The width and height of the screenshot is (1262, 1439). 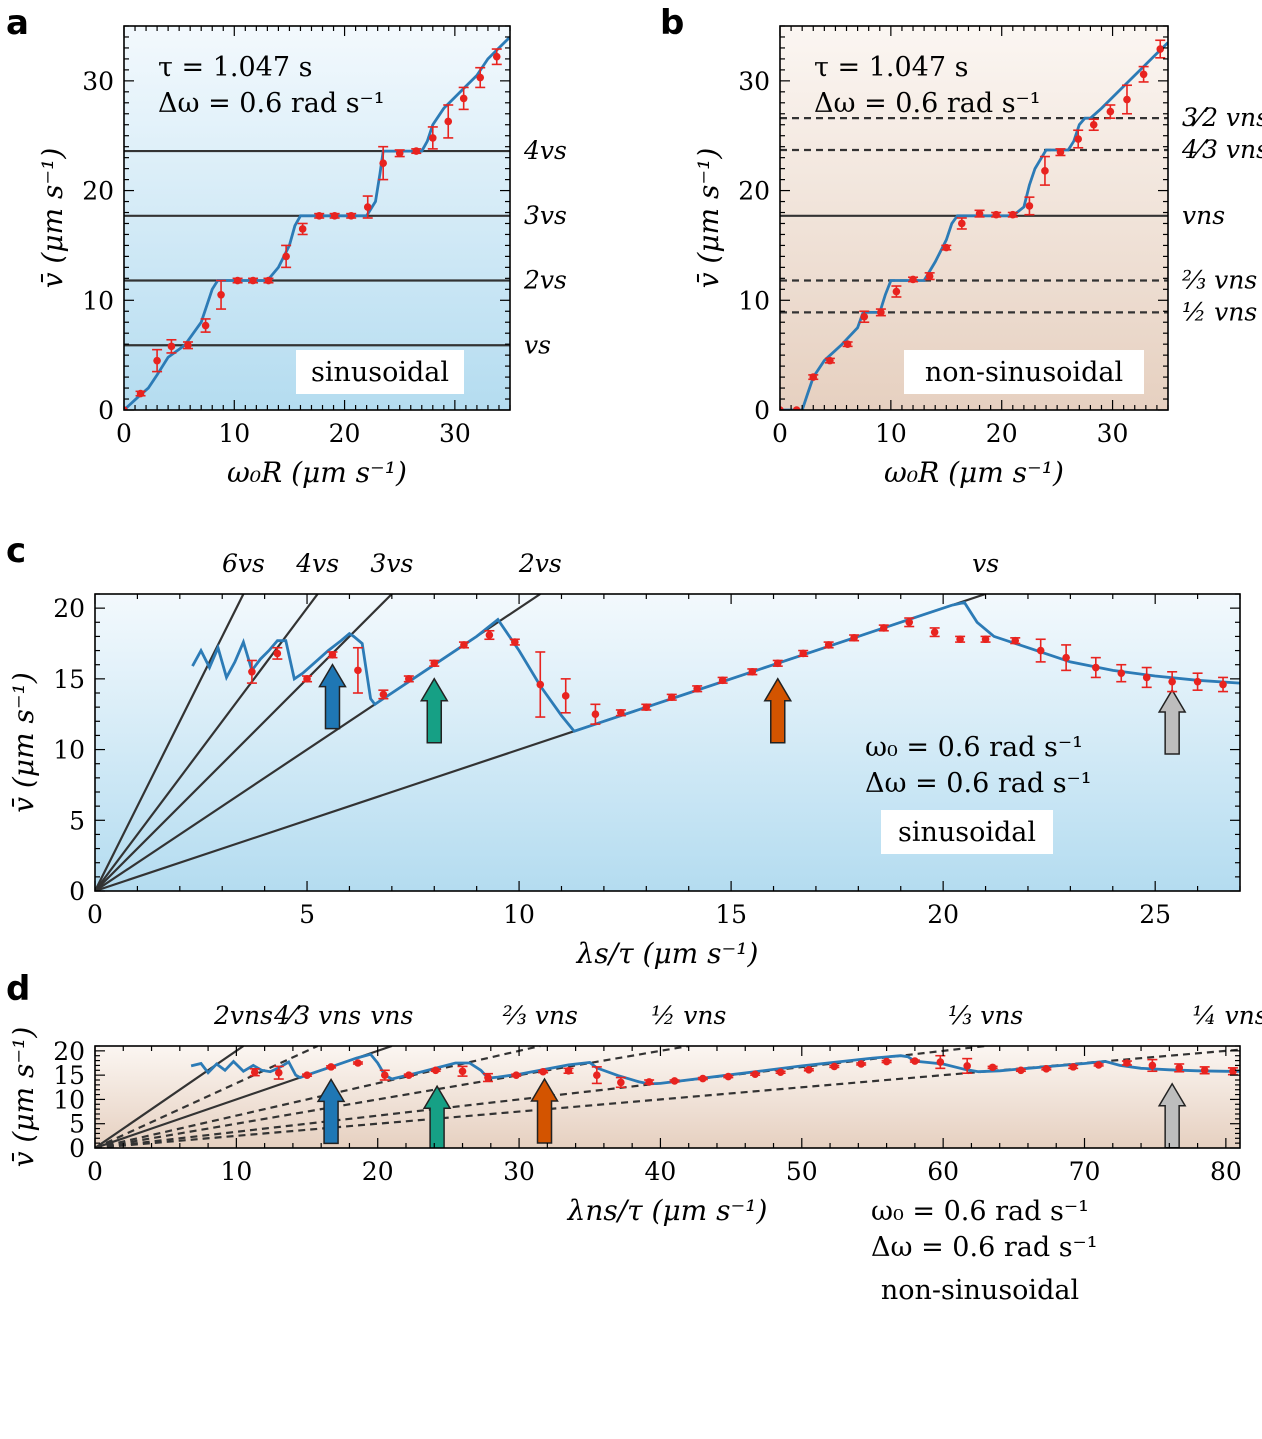 I want to click on reference-ray-label: 4vs, so click(x=317, y=563).